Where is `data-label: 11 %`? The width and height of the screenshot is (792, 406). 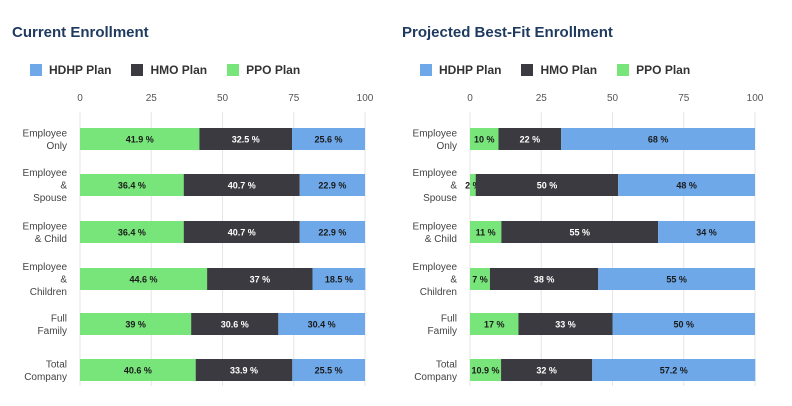
data-label: 11 % is located at coordinates (486, 233).